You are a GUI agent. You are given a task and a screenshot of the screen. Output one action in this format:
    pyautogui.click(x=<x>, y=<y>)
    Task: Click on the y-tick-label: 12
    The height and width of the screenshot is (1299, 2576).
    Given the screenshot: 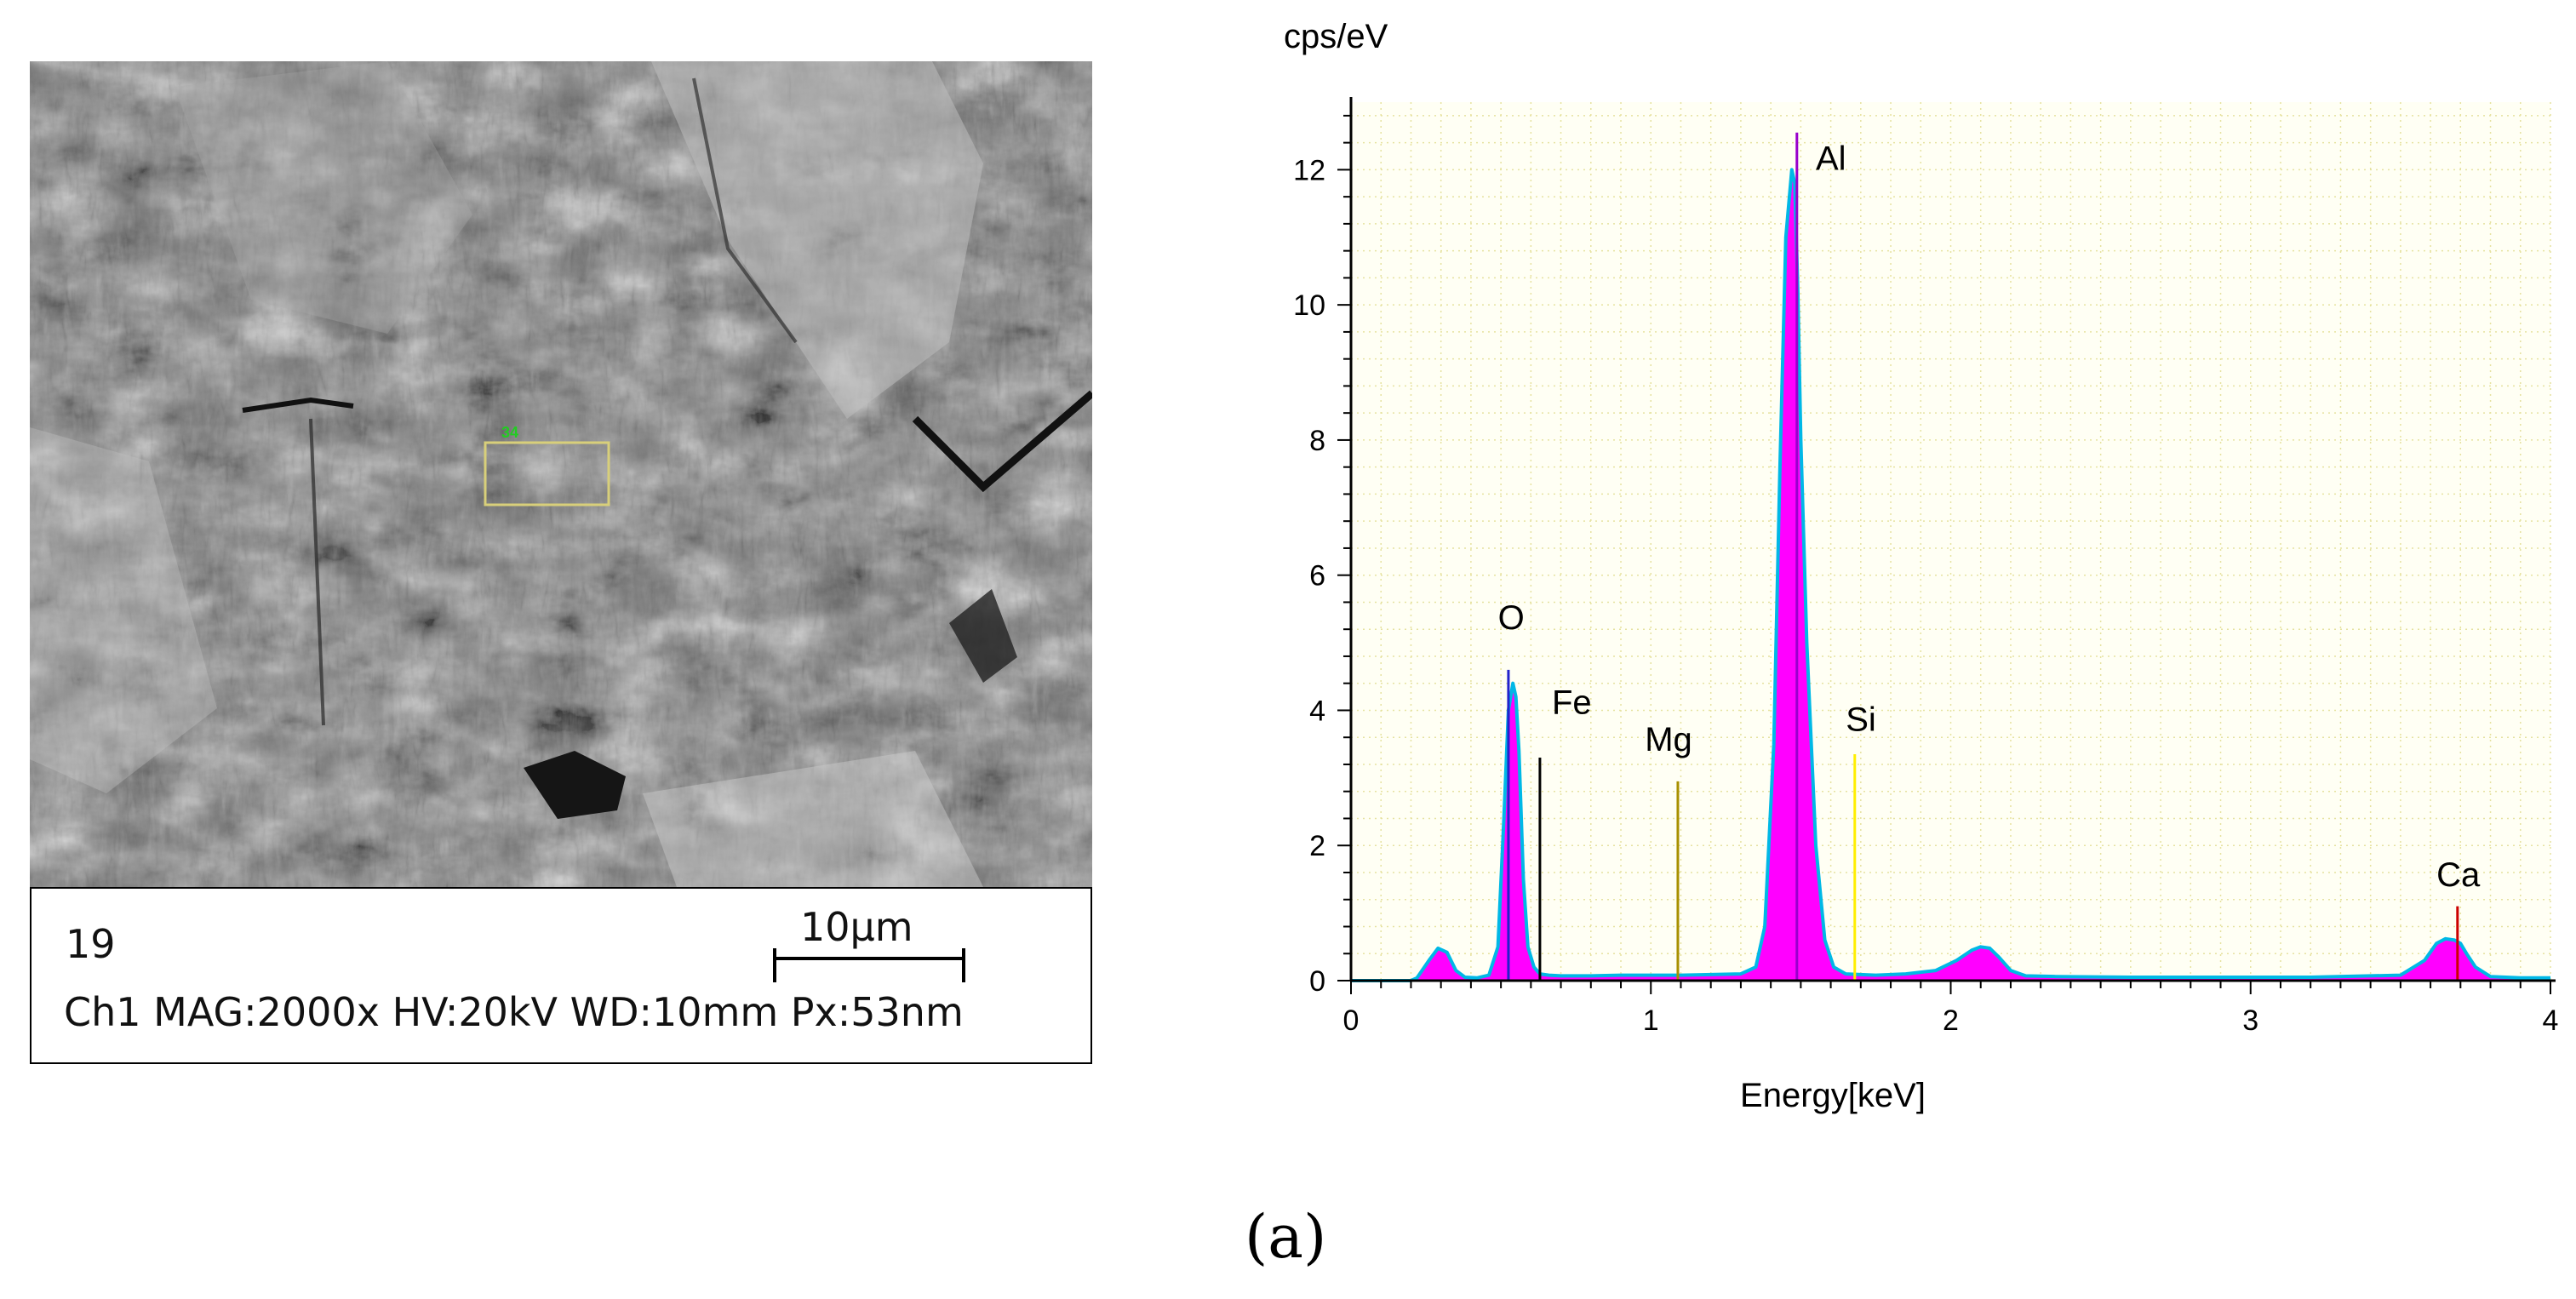 What is the action you would take?
    pyautogui.click(x=1309, y=170)
    